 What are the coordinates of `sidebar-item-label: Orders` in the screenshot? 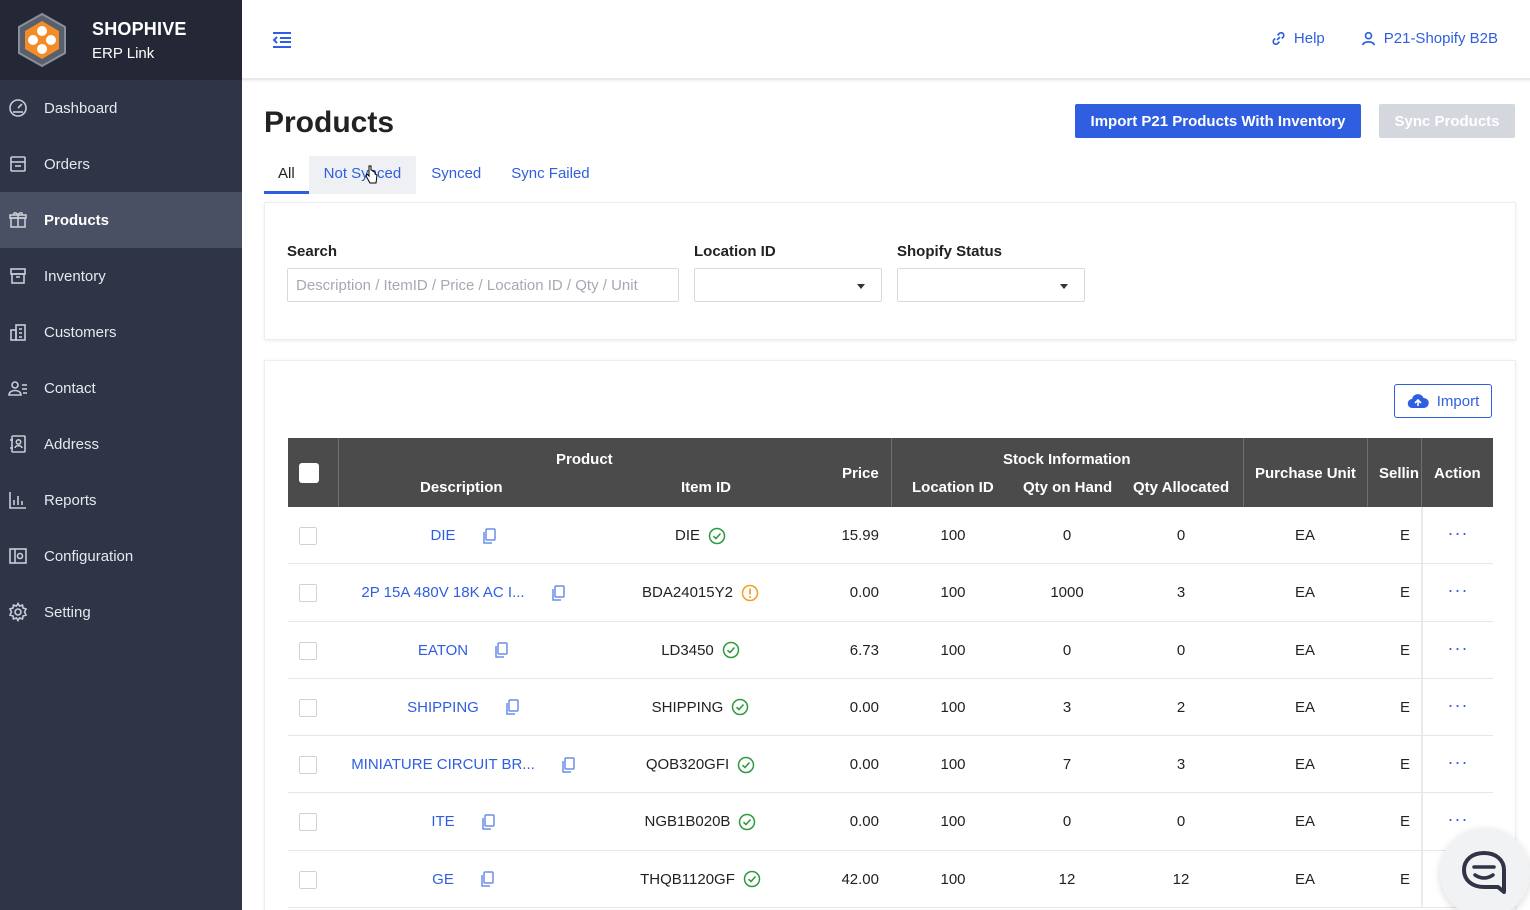 It's located at (67, 164).